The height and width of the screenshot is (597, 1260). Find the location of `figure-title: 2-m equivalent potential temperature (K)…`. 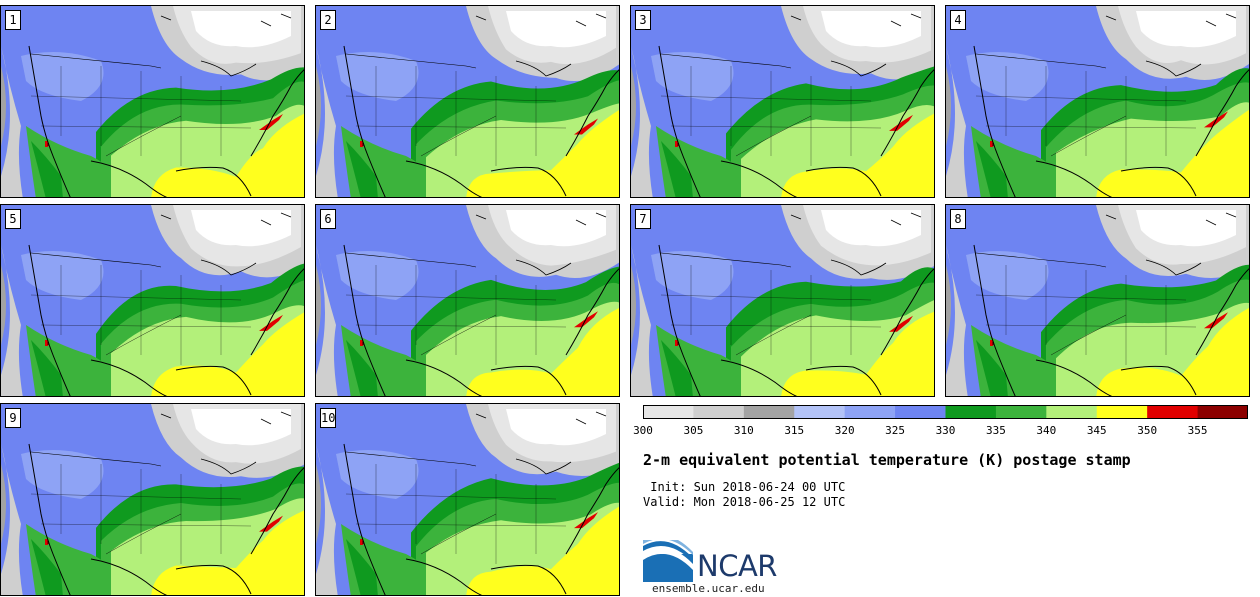

figure-title: 2-m equivalent potential temperature (K)… is located at coordinates (887, 460).